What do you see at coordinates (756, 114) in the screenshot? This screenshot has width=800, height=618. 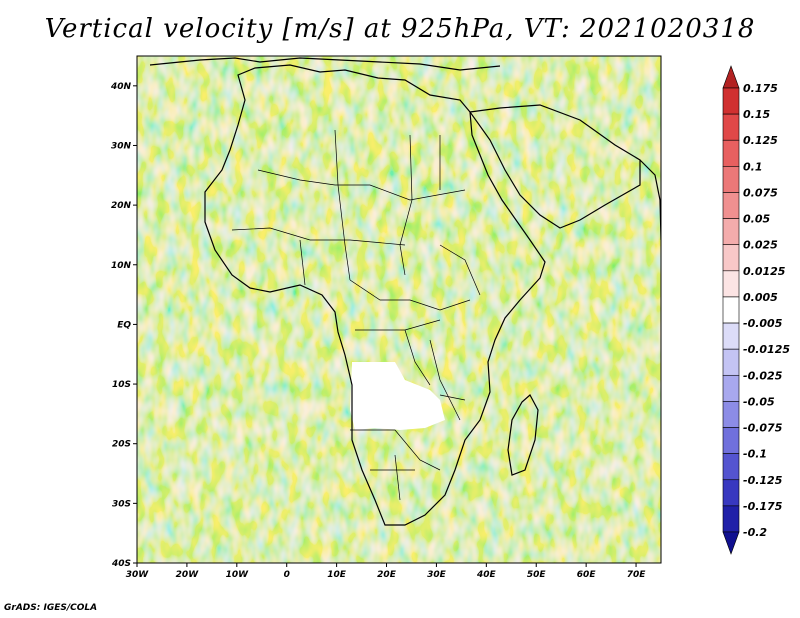 I see `colorbar-label: 0.15` at bounding box center [756, 114].